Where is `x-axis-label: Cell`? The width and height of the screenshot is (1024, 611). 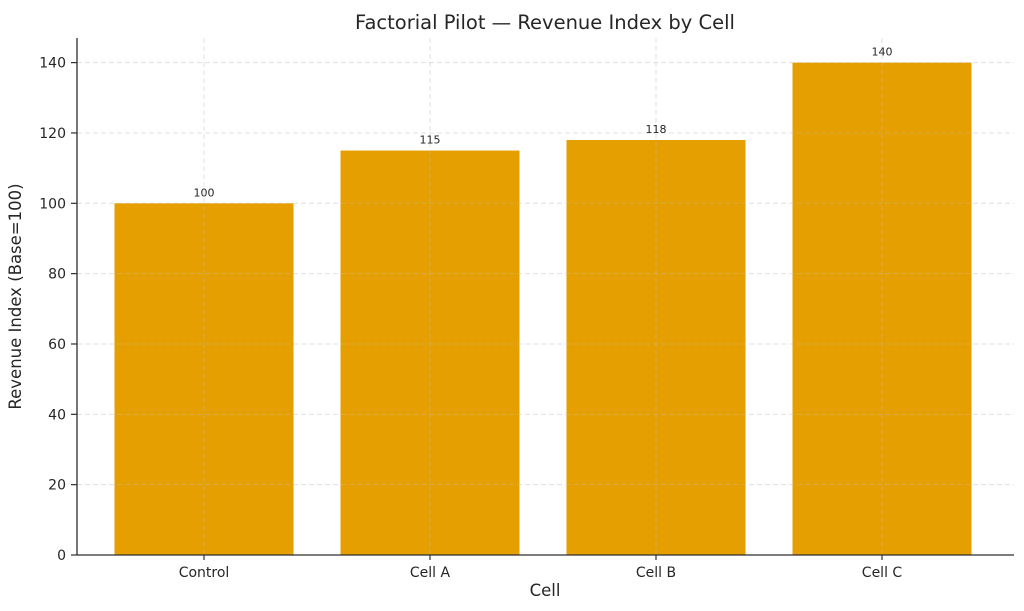 x-axis-label: Cell is located at coordinates (545, 590).